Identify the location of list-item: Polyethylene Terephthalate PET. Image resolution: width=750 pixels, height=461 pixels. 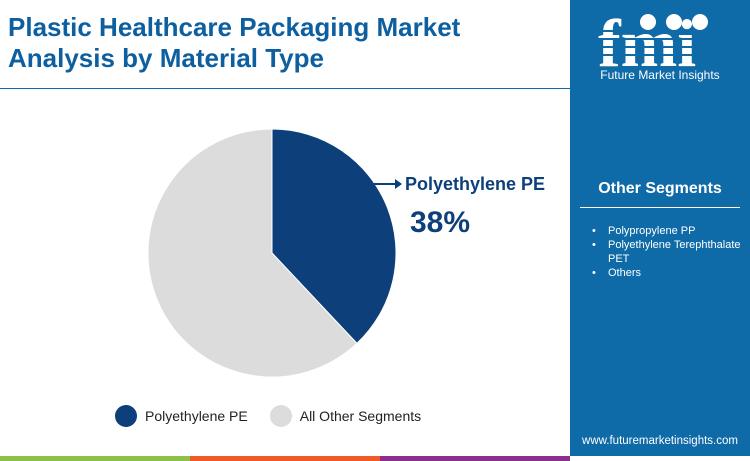
(667, 252).